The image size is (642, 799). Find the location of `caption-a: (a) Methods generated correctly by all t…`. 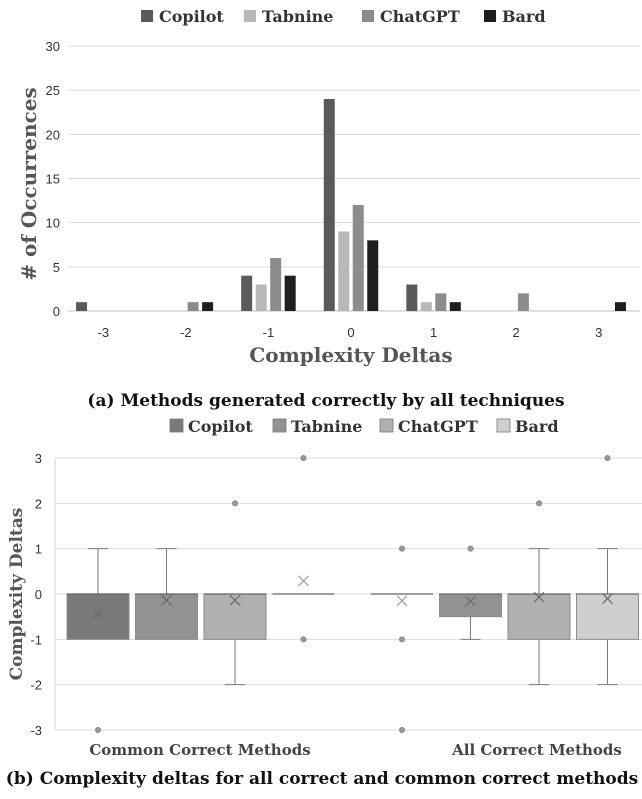

caption-a: (a) Methods generated correctly by all t… is located at coordinates (325, 401).